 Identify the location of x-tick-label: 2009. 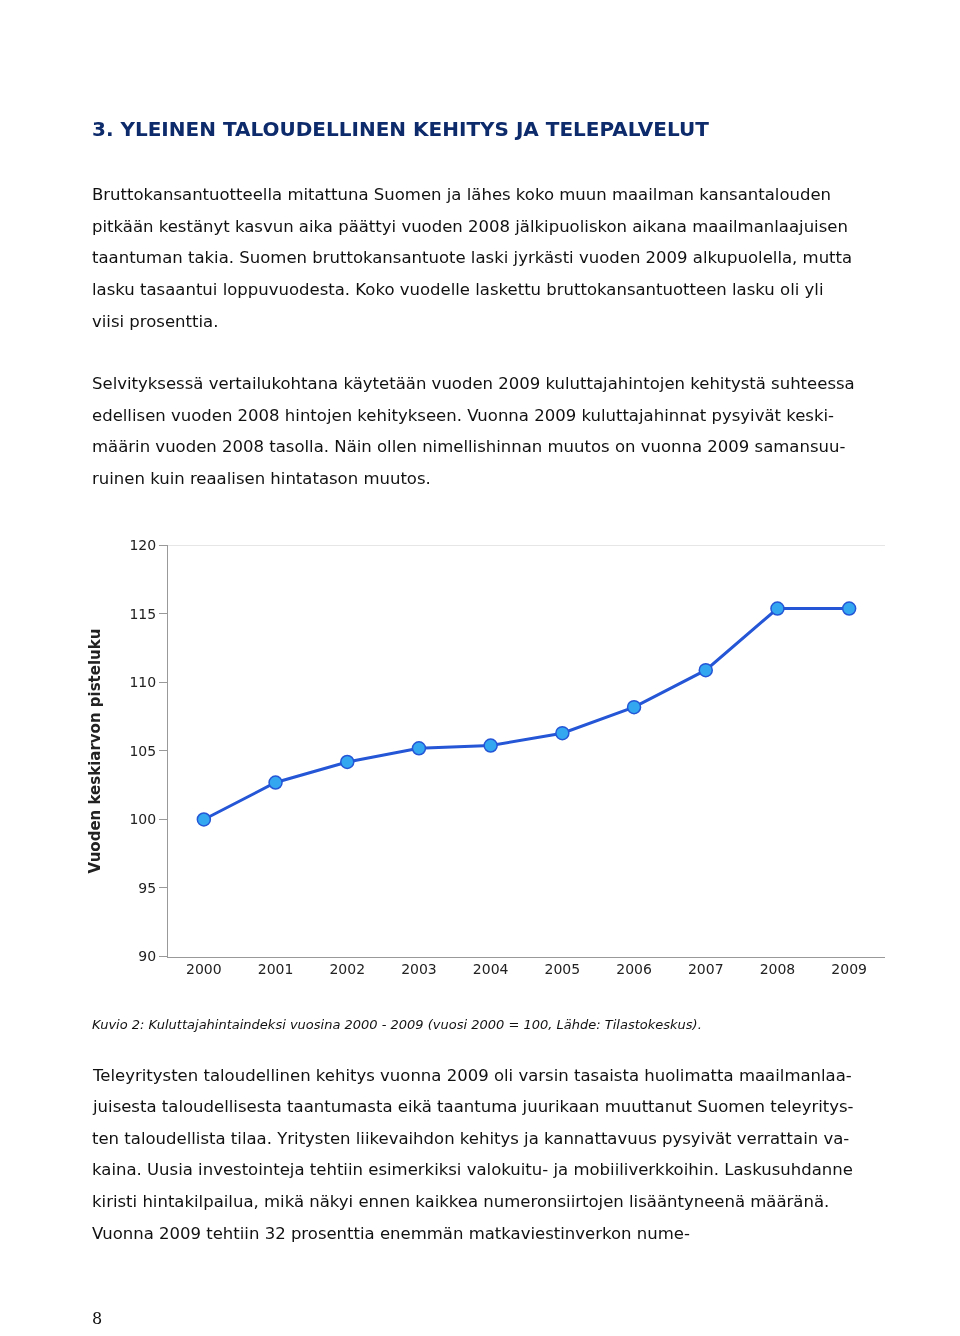
(849, 969).